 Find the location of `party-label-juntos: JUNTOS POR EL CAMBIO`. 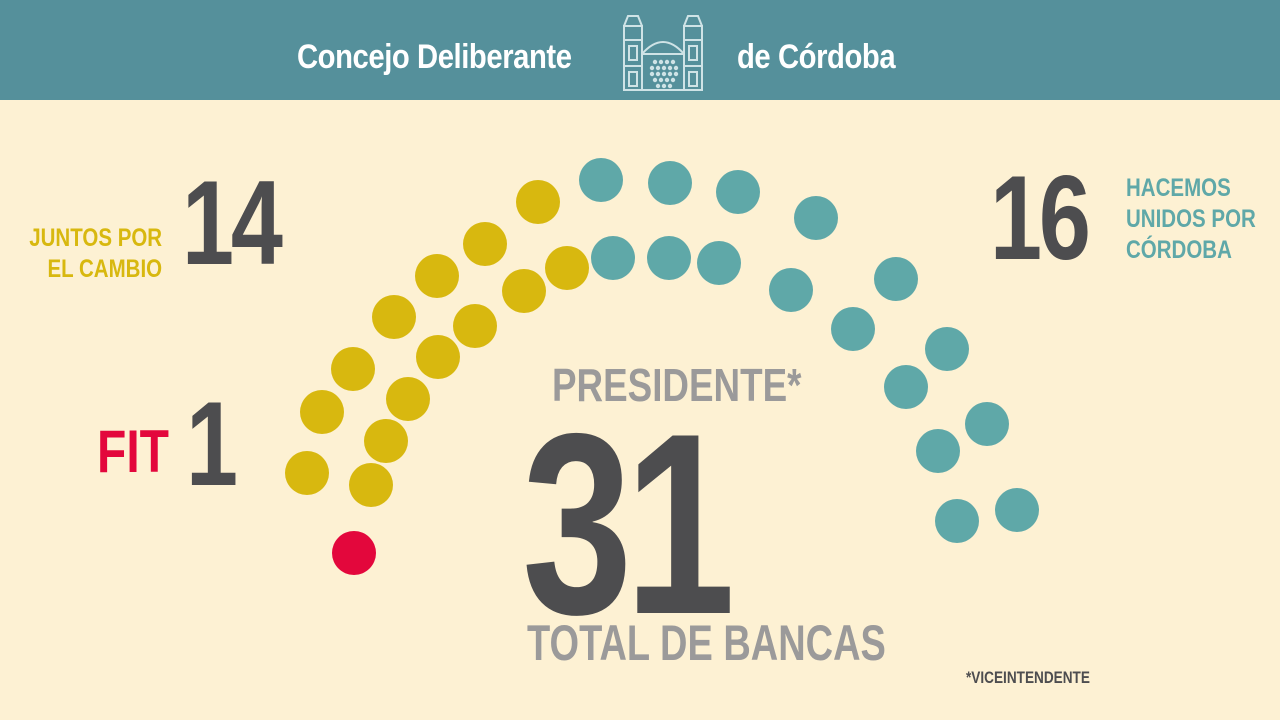

party-label-juntos: JUNTOS POR EL CAMBIO is located at coordinates (96, 253).